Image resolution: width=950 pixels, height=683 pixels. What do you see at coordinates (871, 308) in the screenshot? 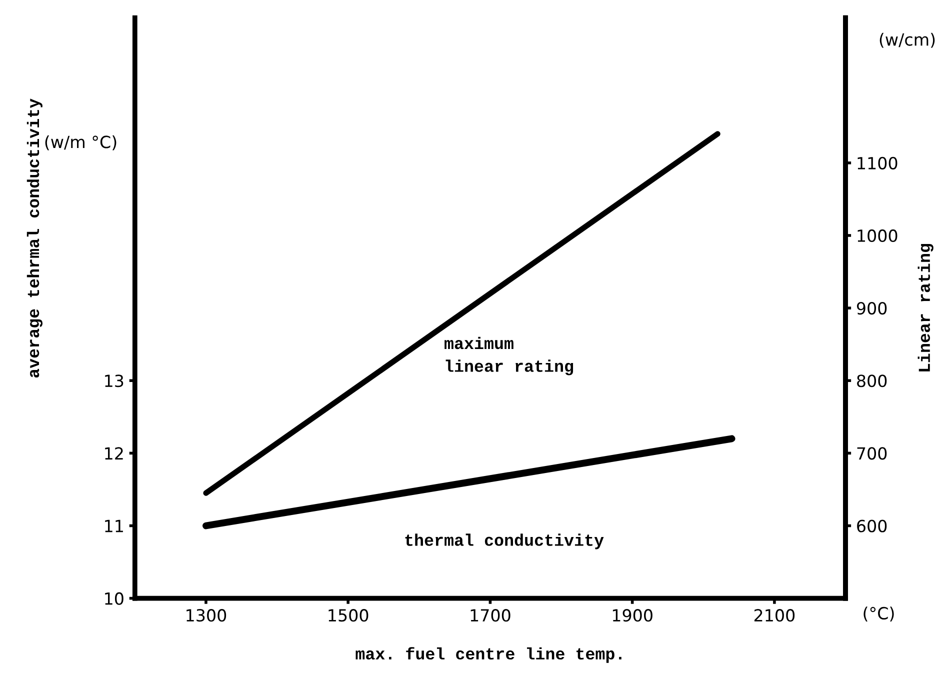
I see `y2-tick-label: 900` at bounding box center [871, 308].